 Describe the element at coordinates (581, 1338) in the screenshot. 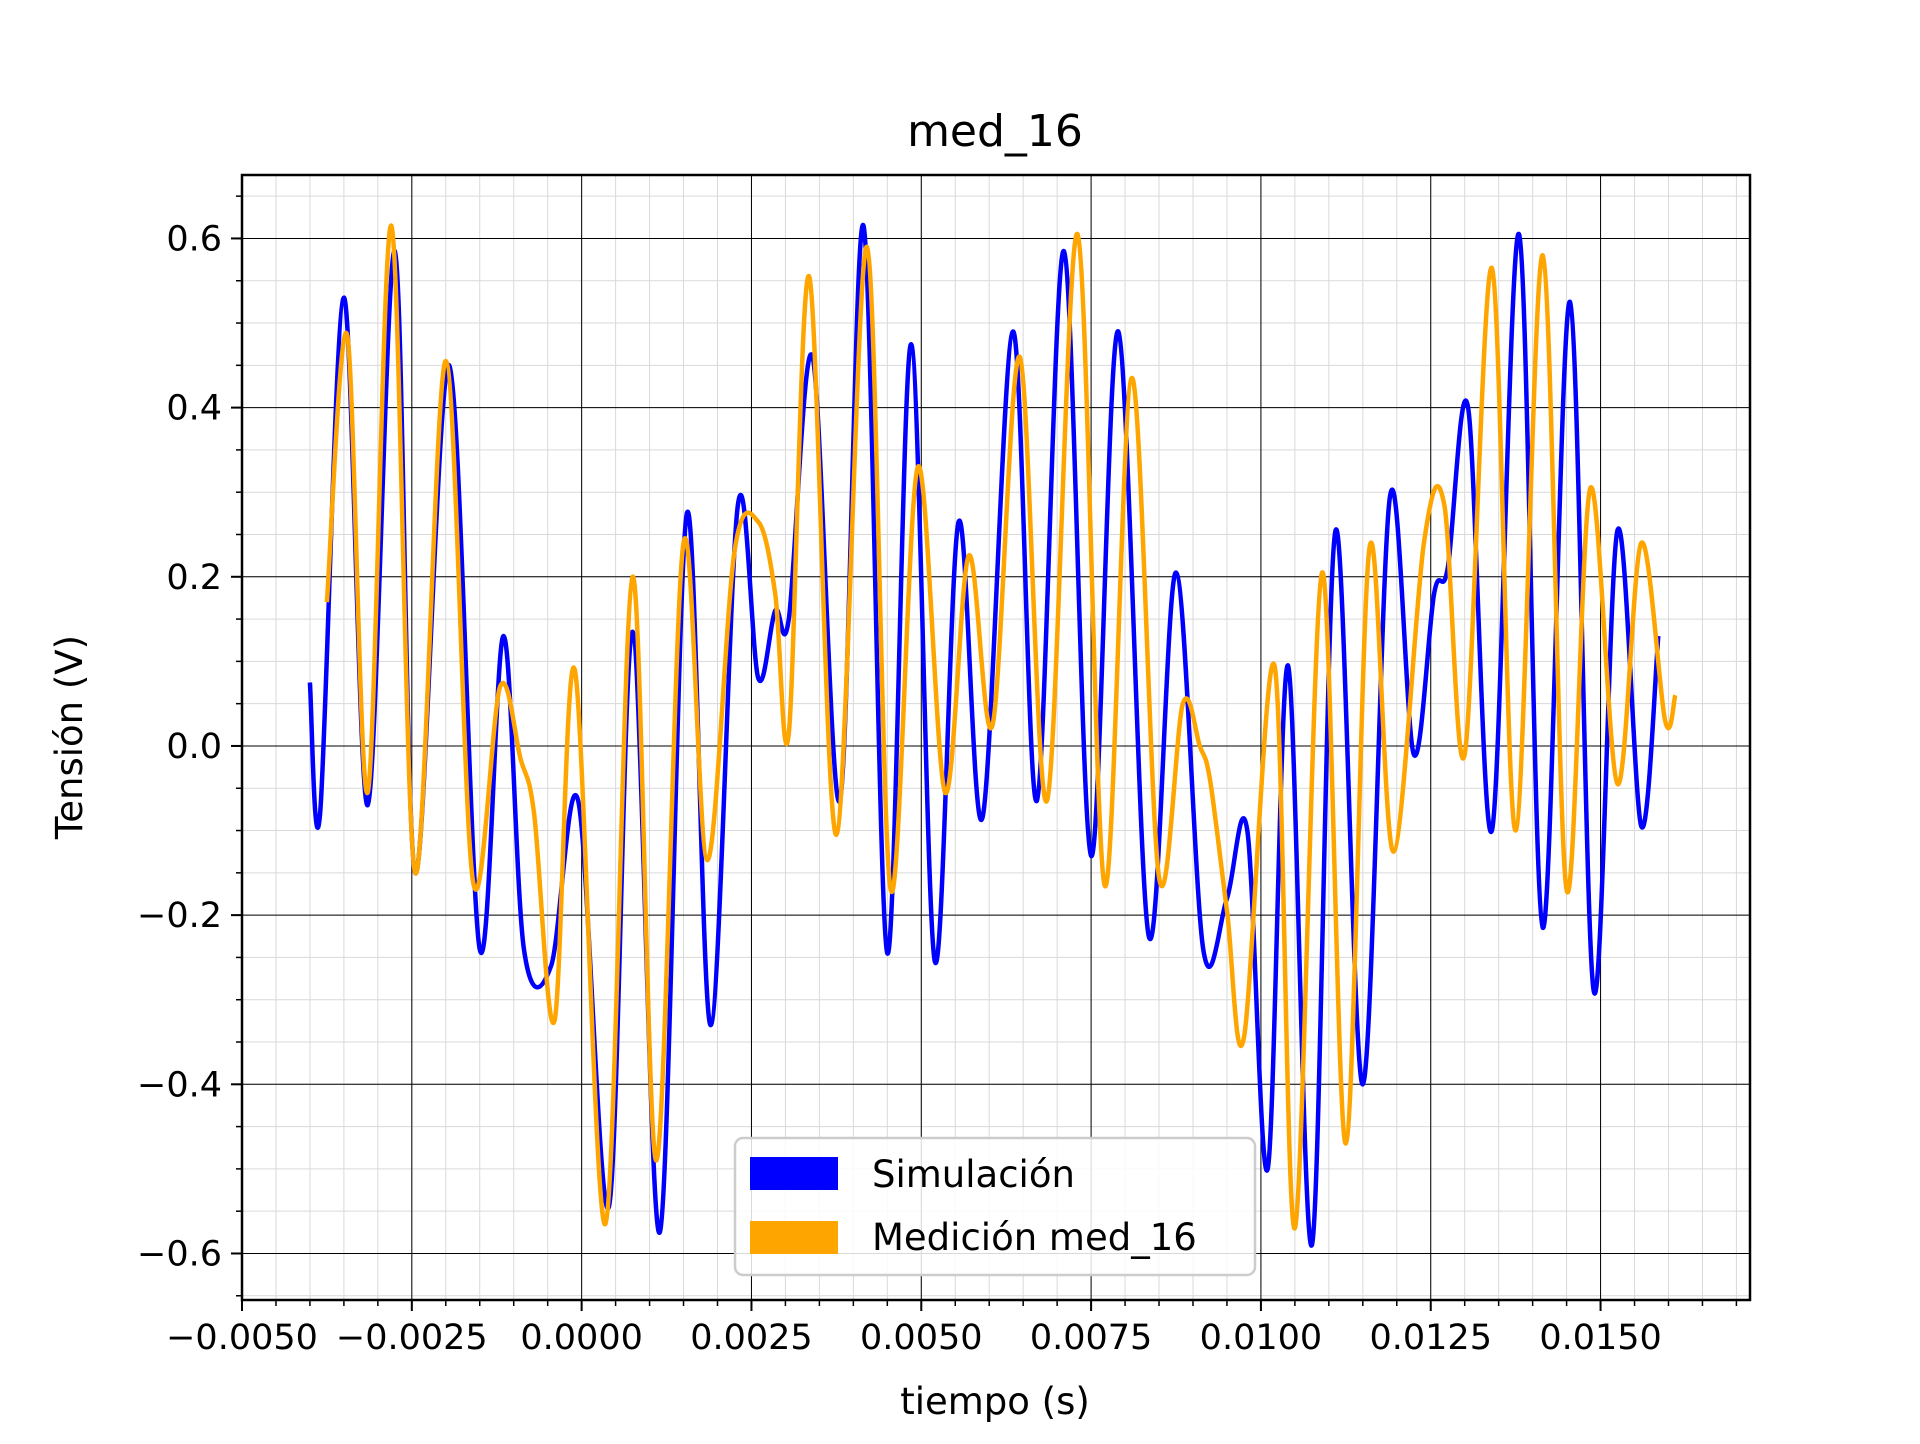

I see `x-tick-label: 0.0000` at that location.